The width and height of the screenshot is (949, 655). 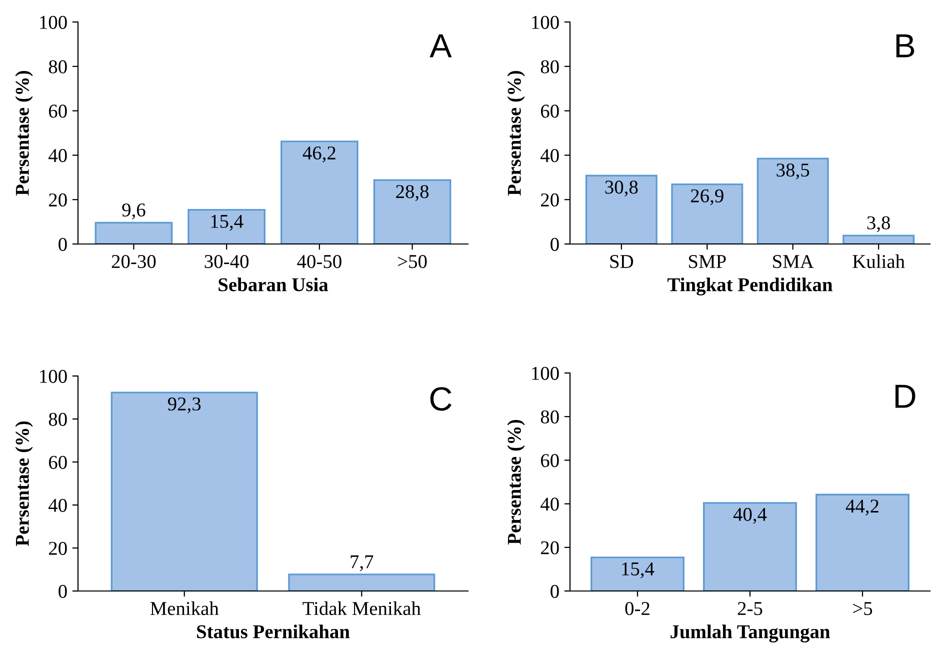 What do you see at coordinates (412, 261) in the screenshot?
I see `x-tick-label: >50` at bounding box center [412, 261].